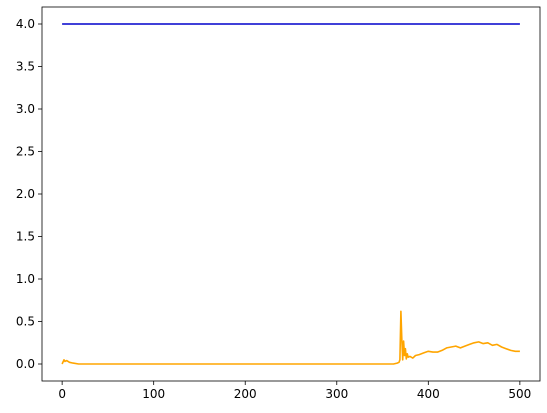 The height and width of the screenshot is (413, 547). What do you see at coordinates (25, 152) in the screenshot?
I see `y-tick-label: 2.5` at bounding box center [25, 152].